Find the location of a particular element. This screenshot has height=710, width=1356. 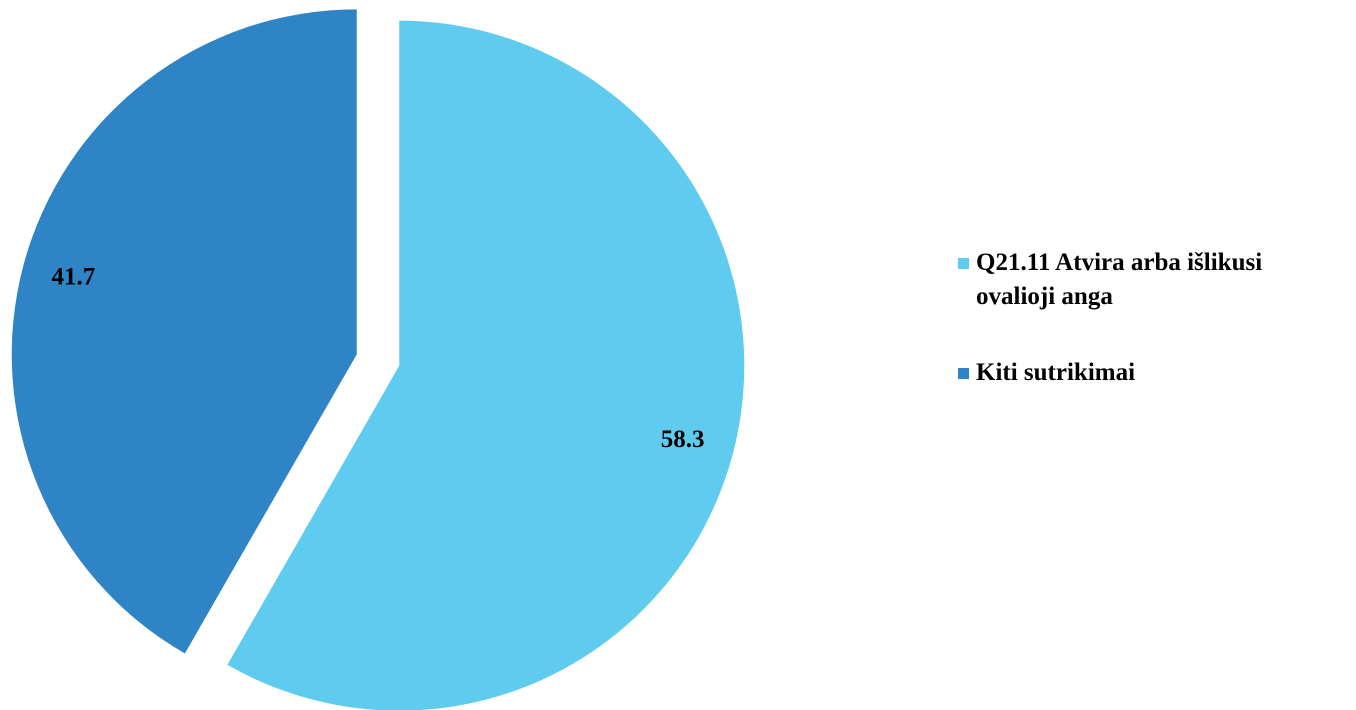

data-label: 58.3 is located at coordinates (683, 439).